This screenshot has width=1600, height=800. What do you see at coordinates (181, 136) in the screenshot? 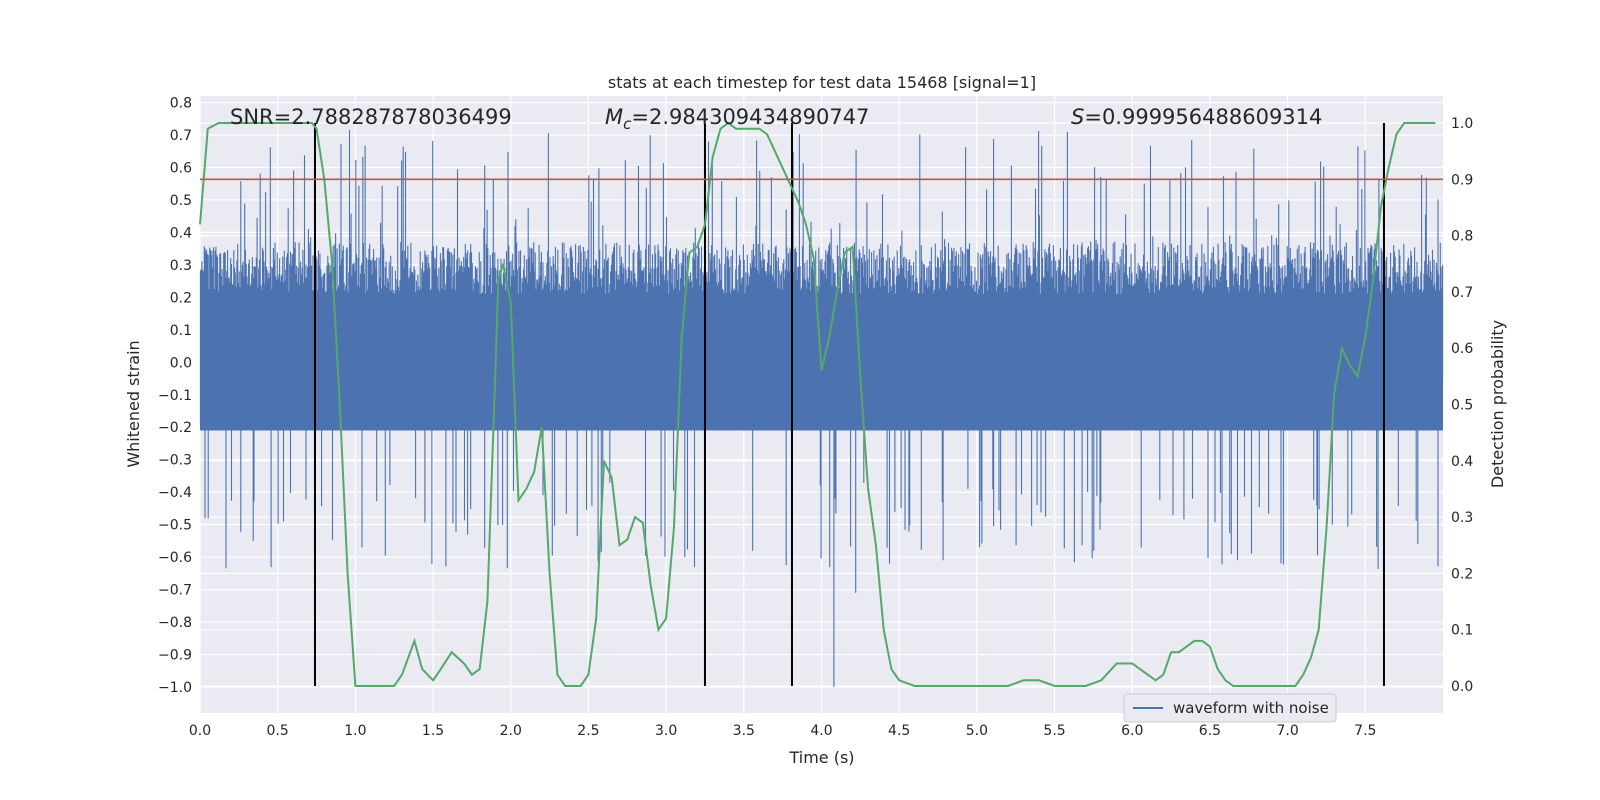
I see `y-tick-label-left: 0.7` at bounding box center [181, 136].